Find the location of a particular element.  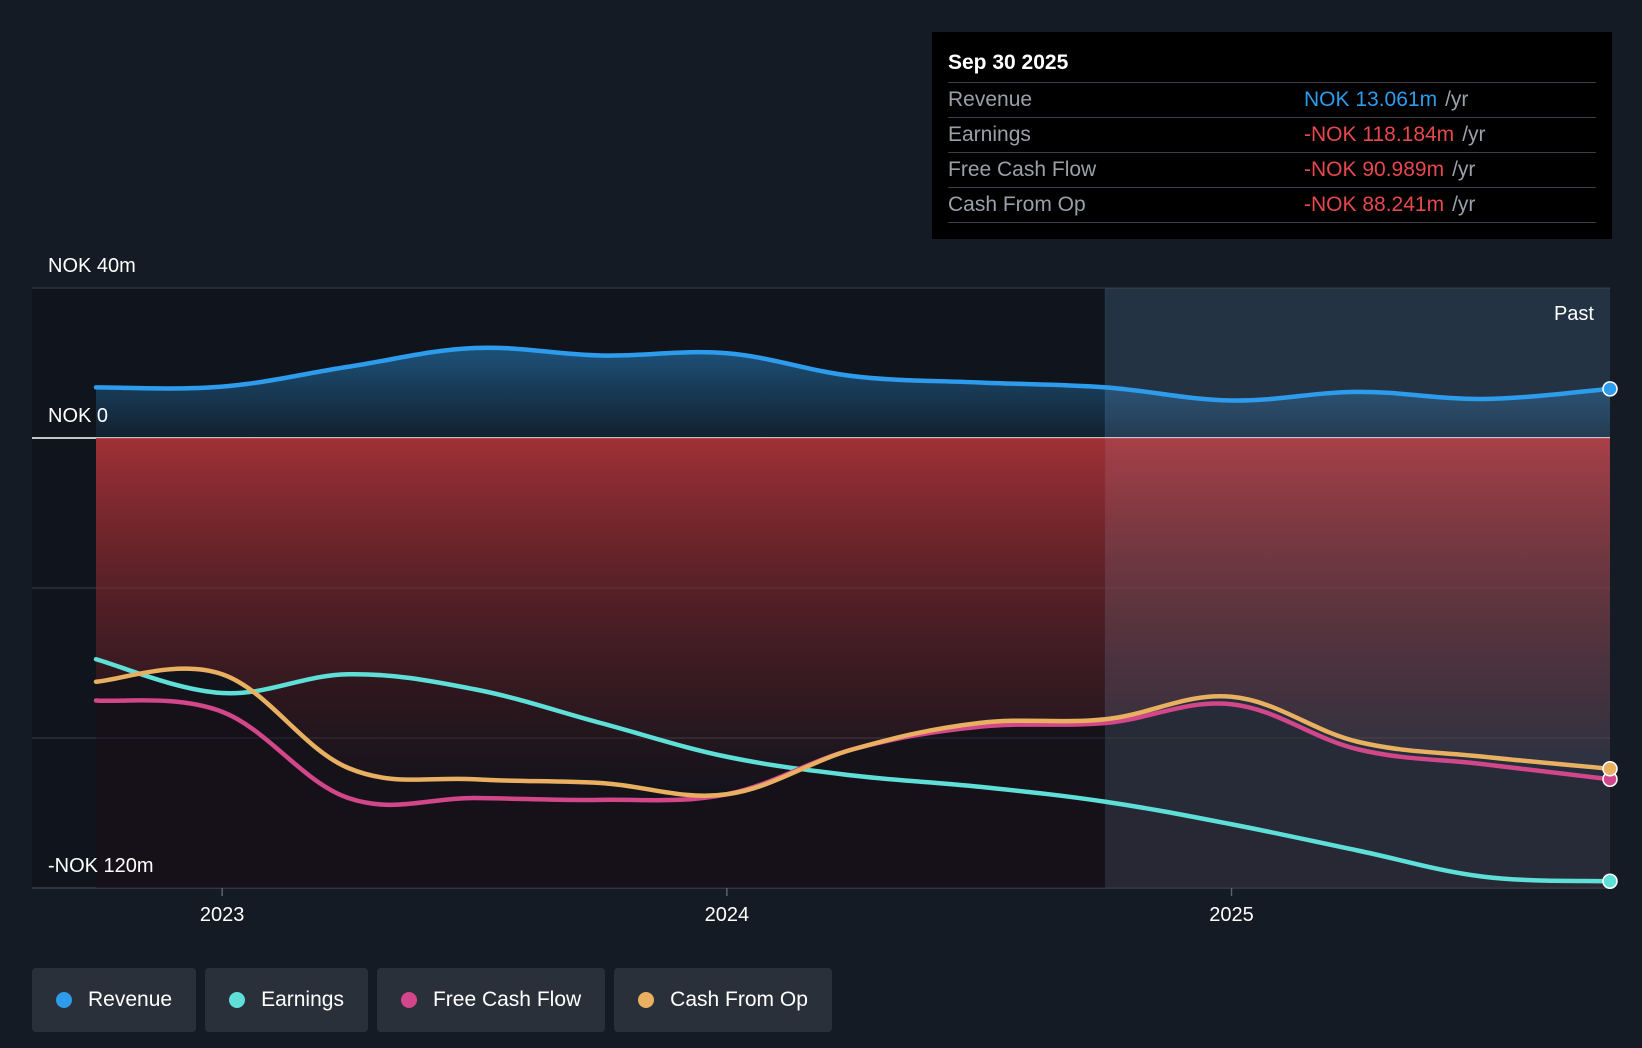

legend-item-earnings: Earnings is located at coordinates (286, 1000).